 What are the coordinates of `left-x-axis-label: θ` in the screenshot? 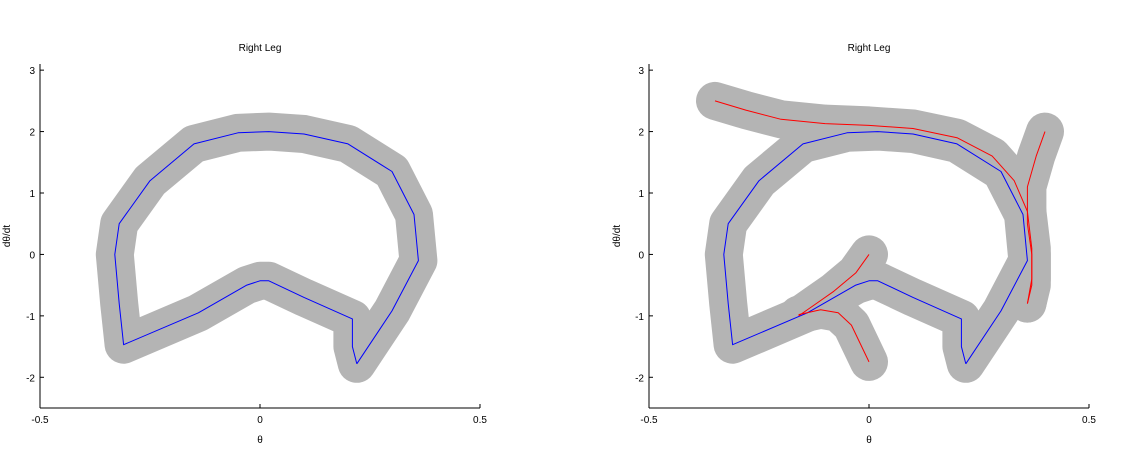 It's located at (260, 440).